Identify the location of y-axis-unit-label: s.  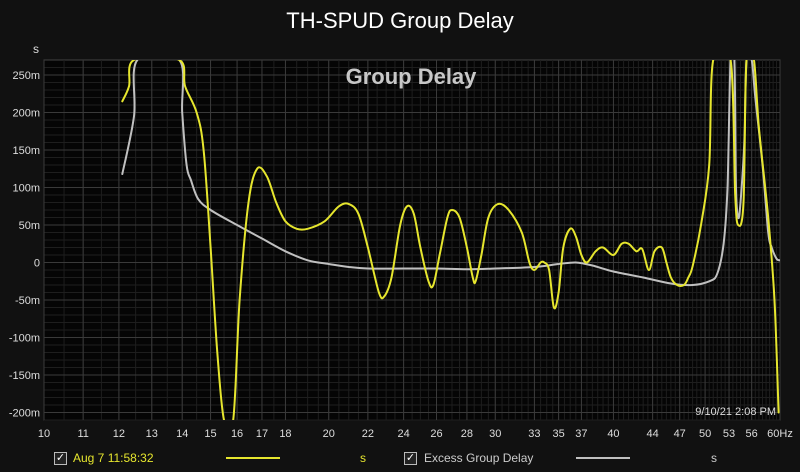
(36, 49).